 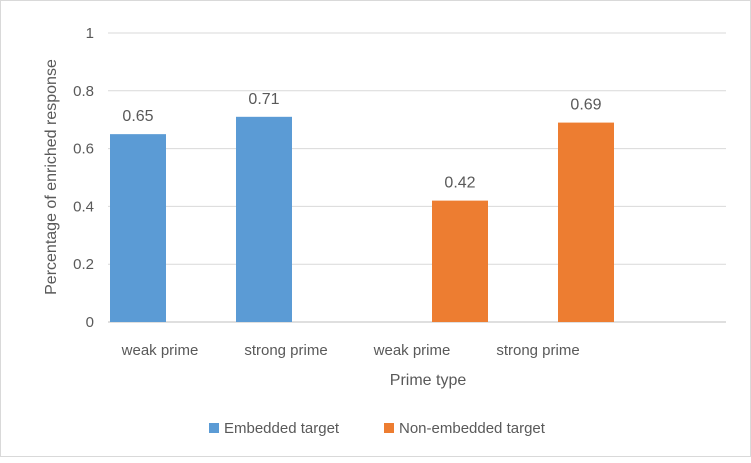 I want to click on y-tick-label: 0.6, so click(x=83, y=149).